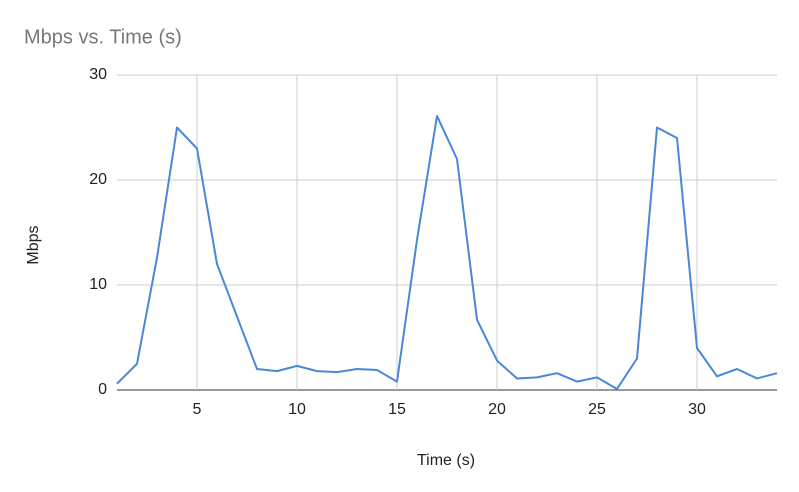 This screenshot has height=492, width=799. Describe the element at coordinates (197, 409) in the screenshot. I see `x-tick-label: 5` at that location.